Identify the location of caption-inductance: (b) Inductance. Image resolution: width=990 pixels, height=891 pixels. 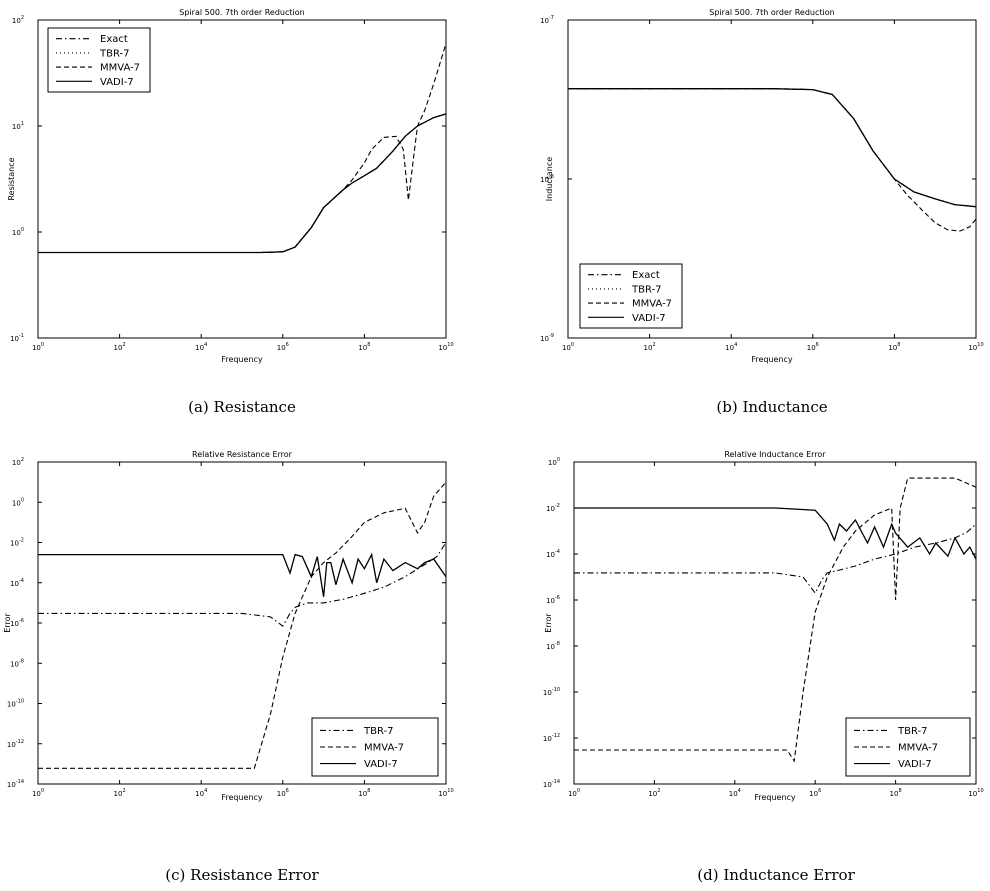
(772, 407).